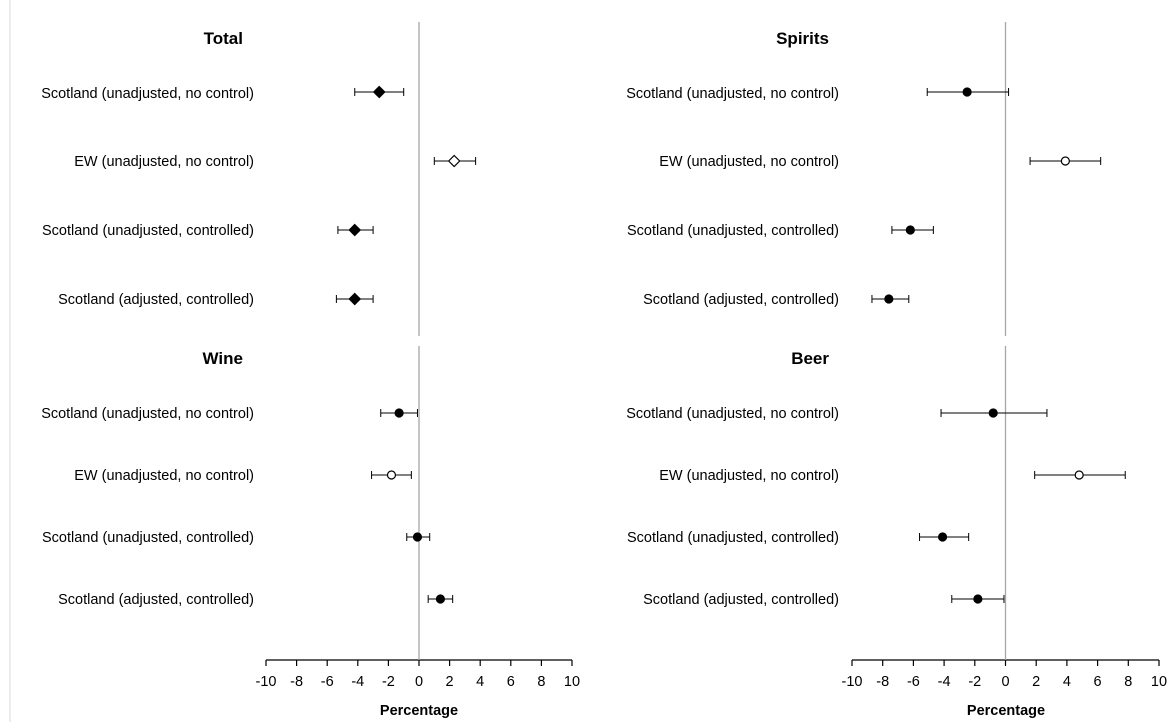 The image size is (1173, 722). Describe the element at coordinates (223, 358) in the screenshot. I see `panel-title-wine: Wine` at that location.